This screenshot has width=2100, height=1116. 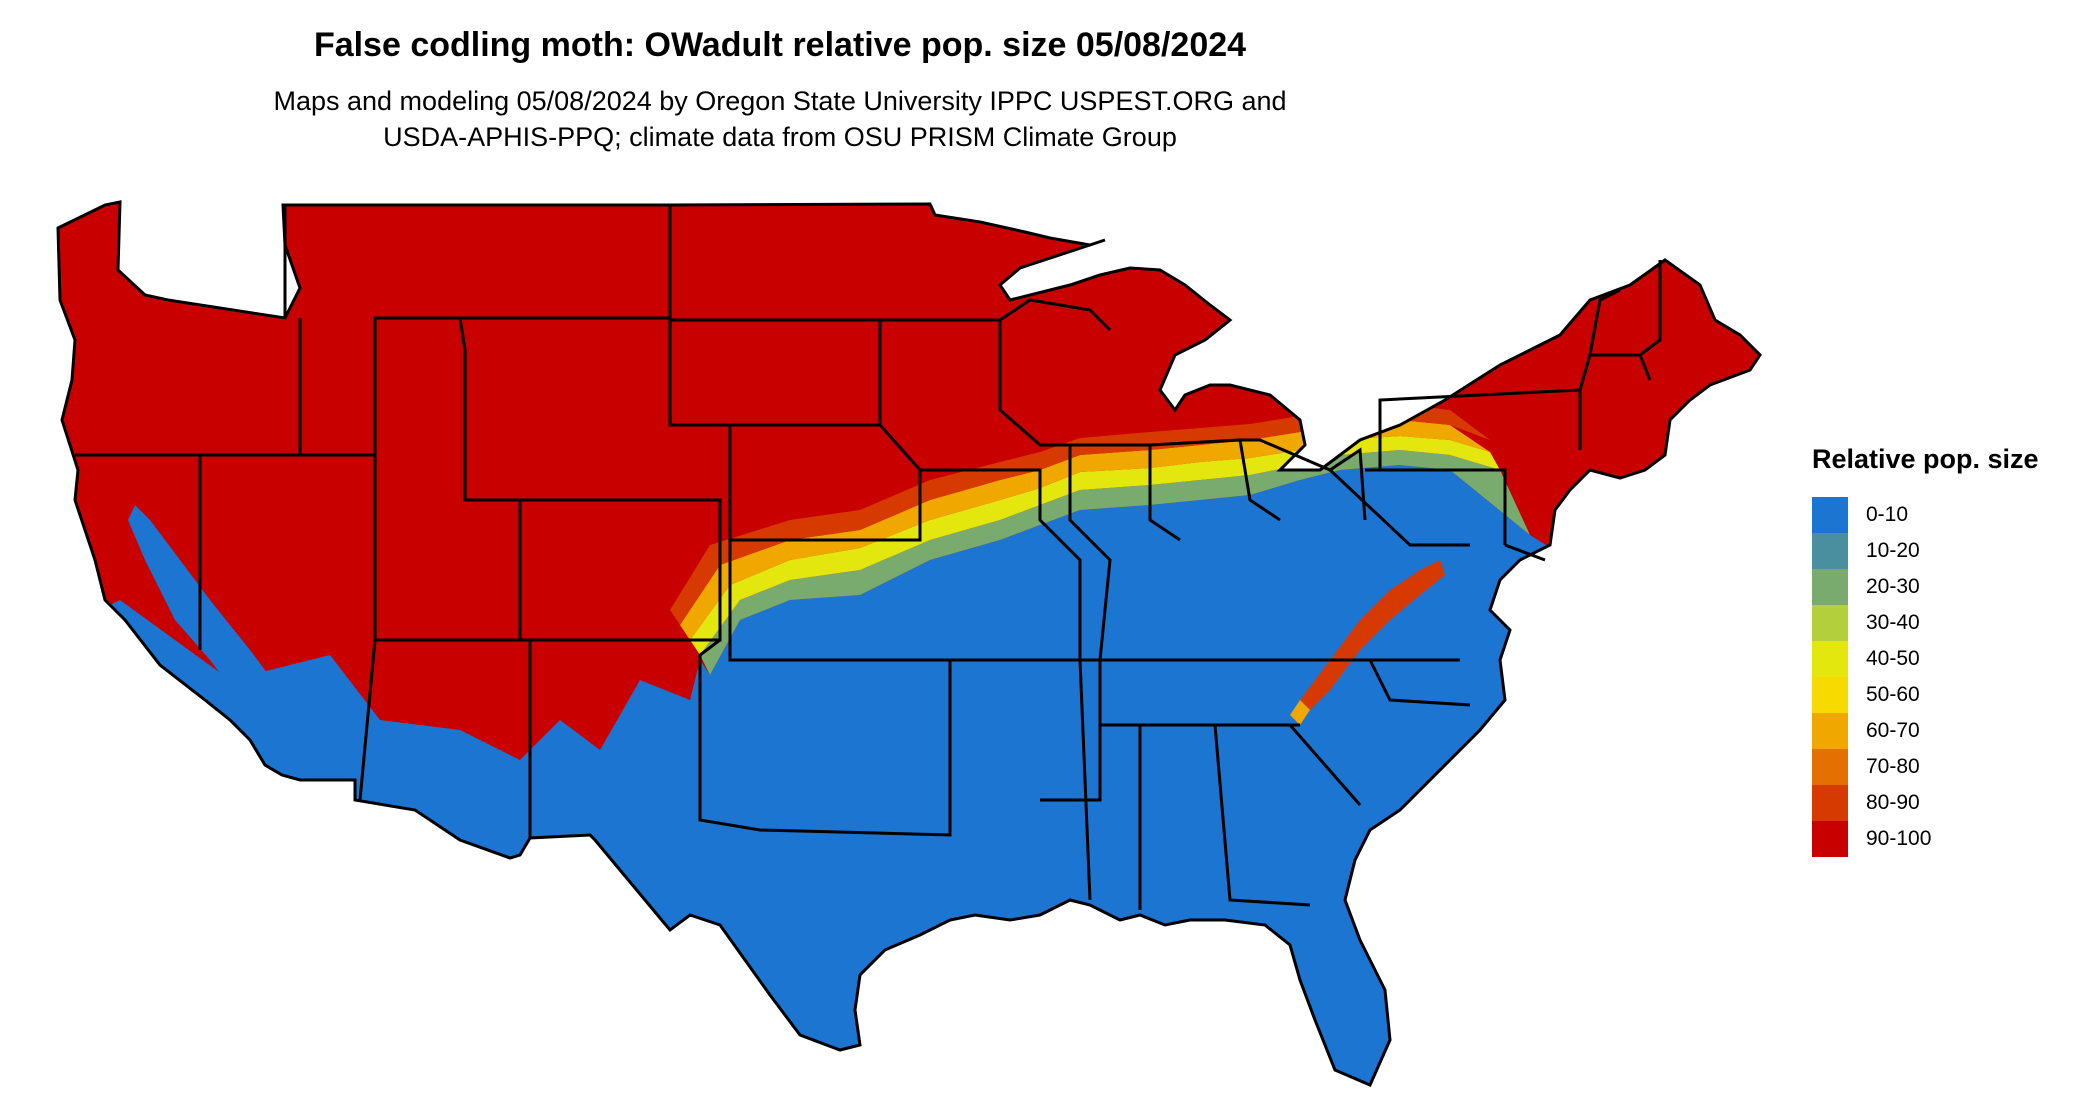 I want to click on legend-item: 80-90, so click(x=1925, y=803).